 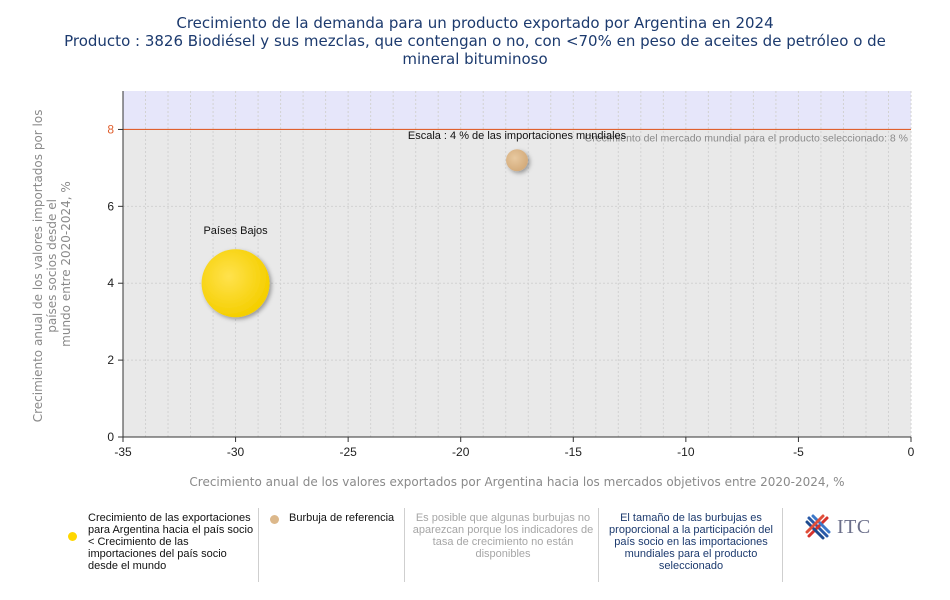 What do you see at coordinates (517, 160) in the screenshot?
I see `reference-bubble` at bounding box center [517, 160].